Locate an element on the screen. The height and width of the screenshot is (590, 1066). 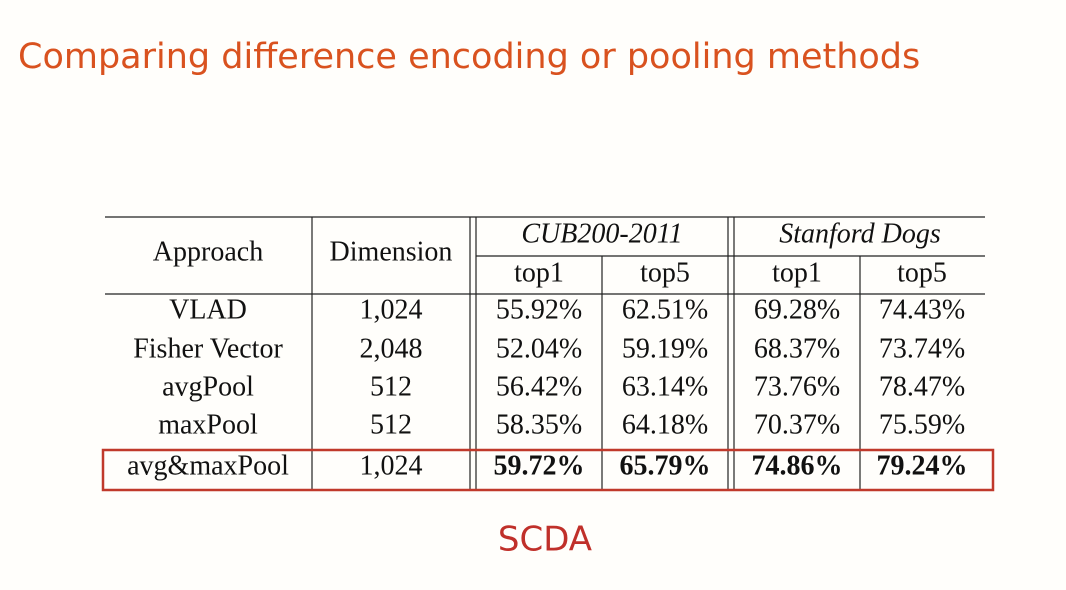
group-header: Stanford Dogs is located at coordinates (860, 233).